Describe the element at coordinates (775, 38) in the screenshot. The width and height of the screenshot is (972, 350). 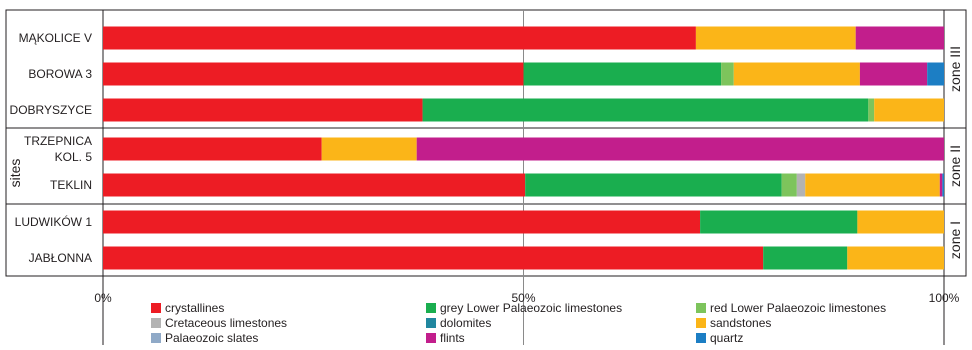
I see `bar-makolice-v-sandstones` at that location.